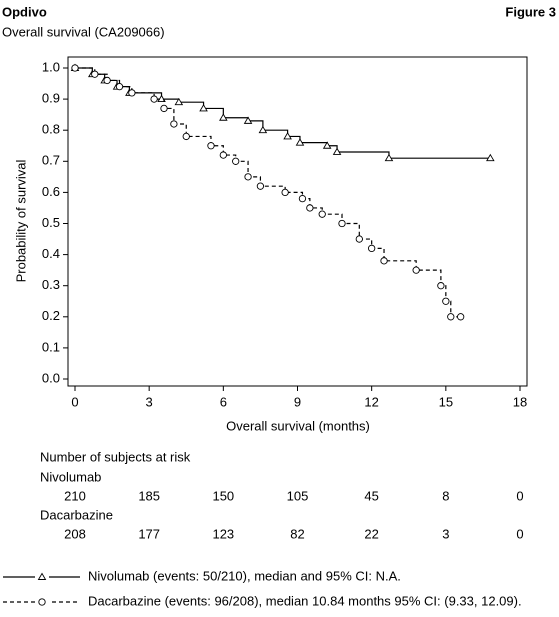 The image size is (559, 617). Describe the element at coordinates (75, 495) in the screenshot. I see `risk-count: 210` at that location.